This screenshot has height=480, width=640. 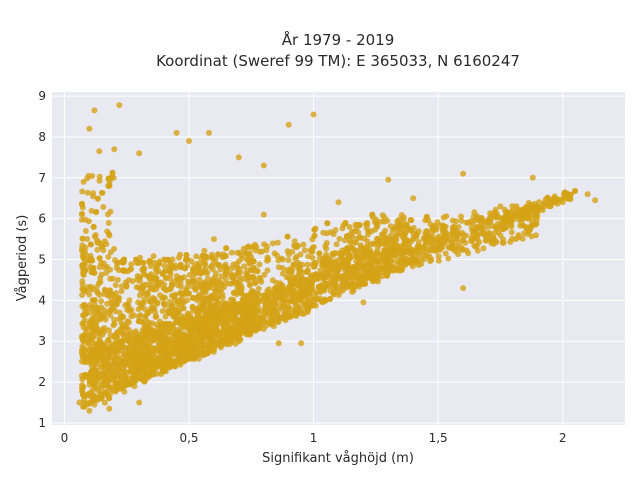 What do you see at coordinates (42, 423) in the screenshot?
I see `y-tick-label: 1` at bounding box center [42, 423].